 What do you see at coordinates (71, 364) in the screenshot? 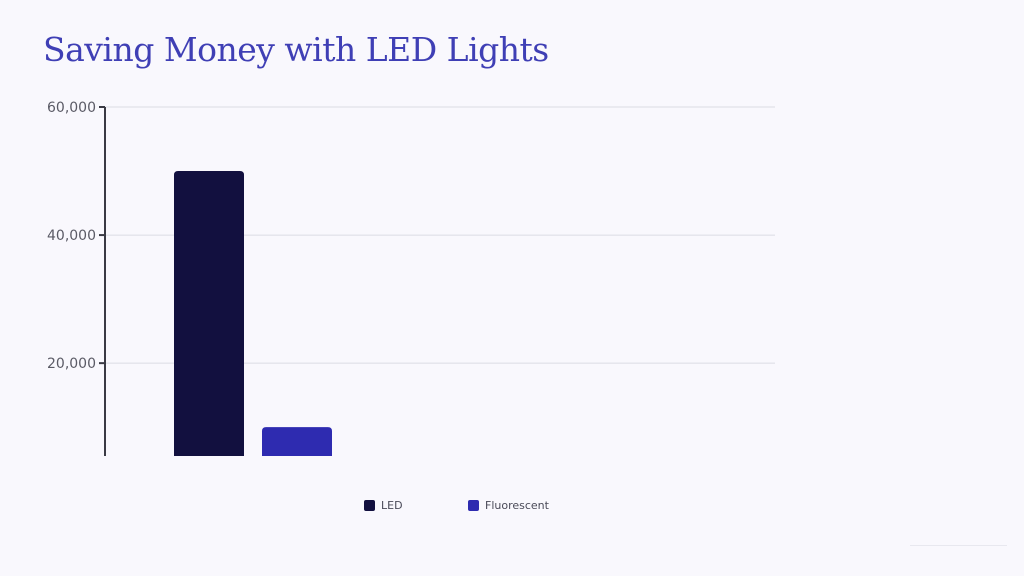
I see `y-tick-label: 20,000` at bounding box center [71, 364].